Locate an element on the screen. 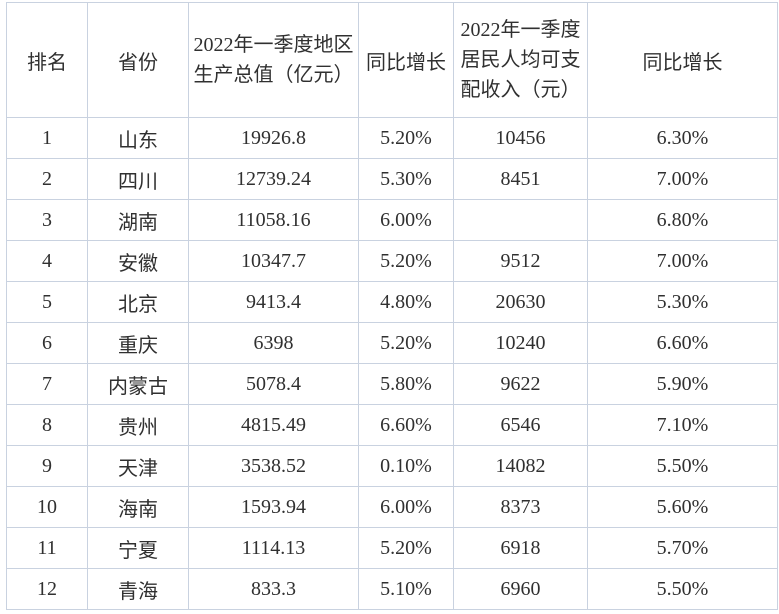 The image size is (779, 614). cell-income-growth: 5.30% is located at coordinates (682, 302).